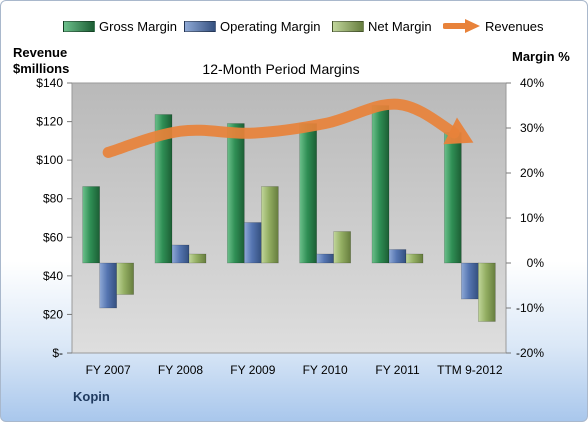 The height and width of the screenshot is (422, 588). Describe the element at coordinates (252, 370) in the screenshot. I see `x-axis-category-label: FY 2009` at that location.